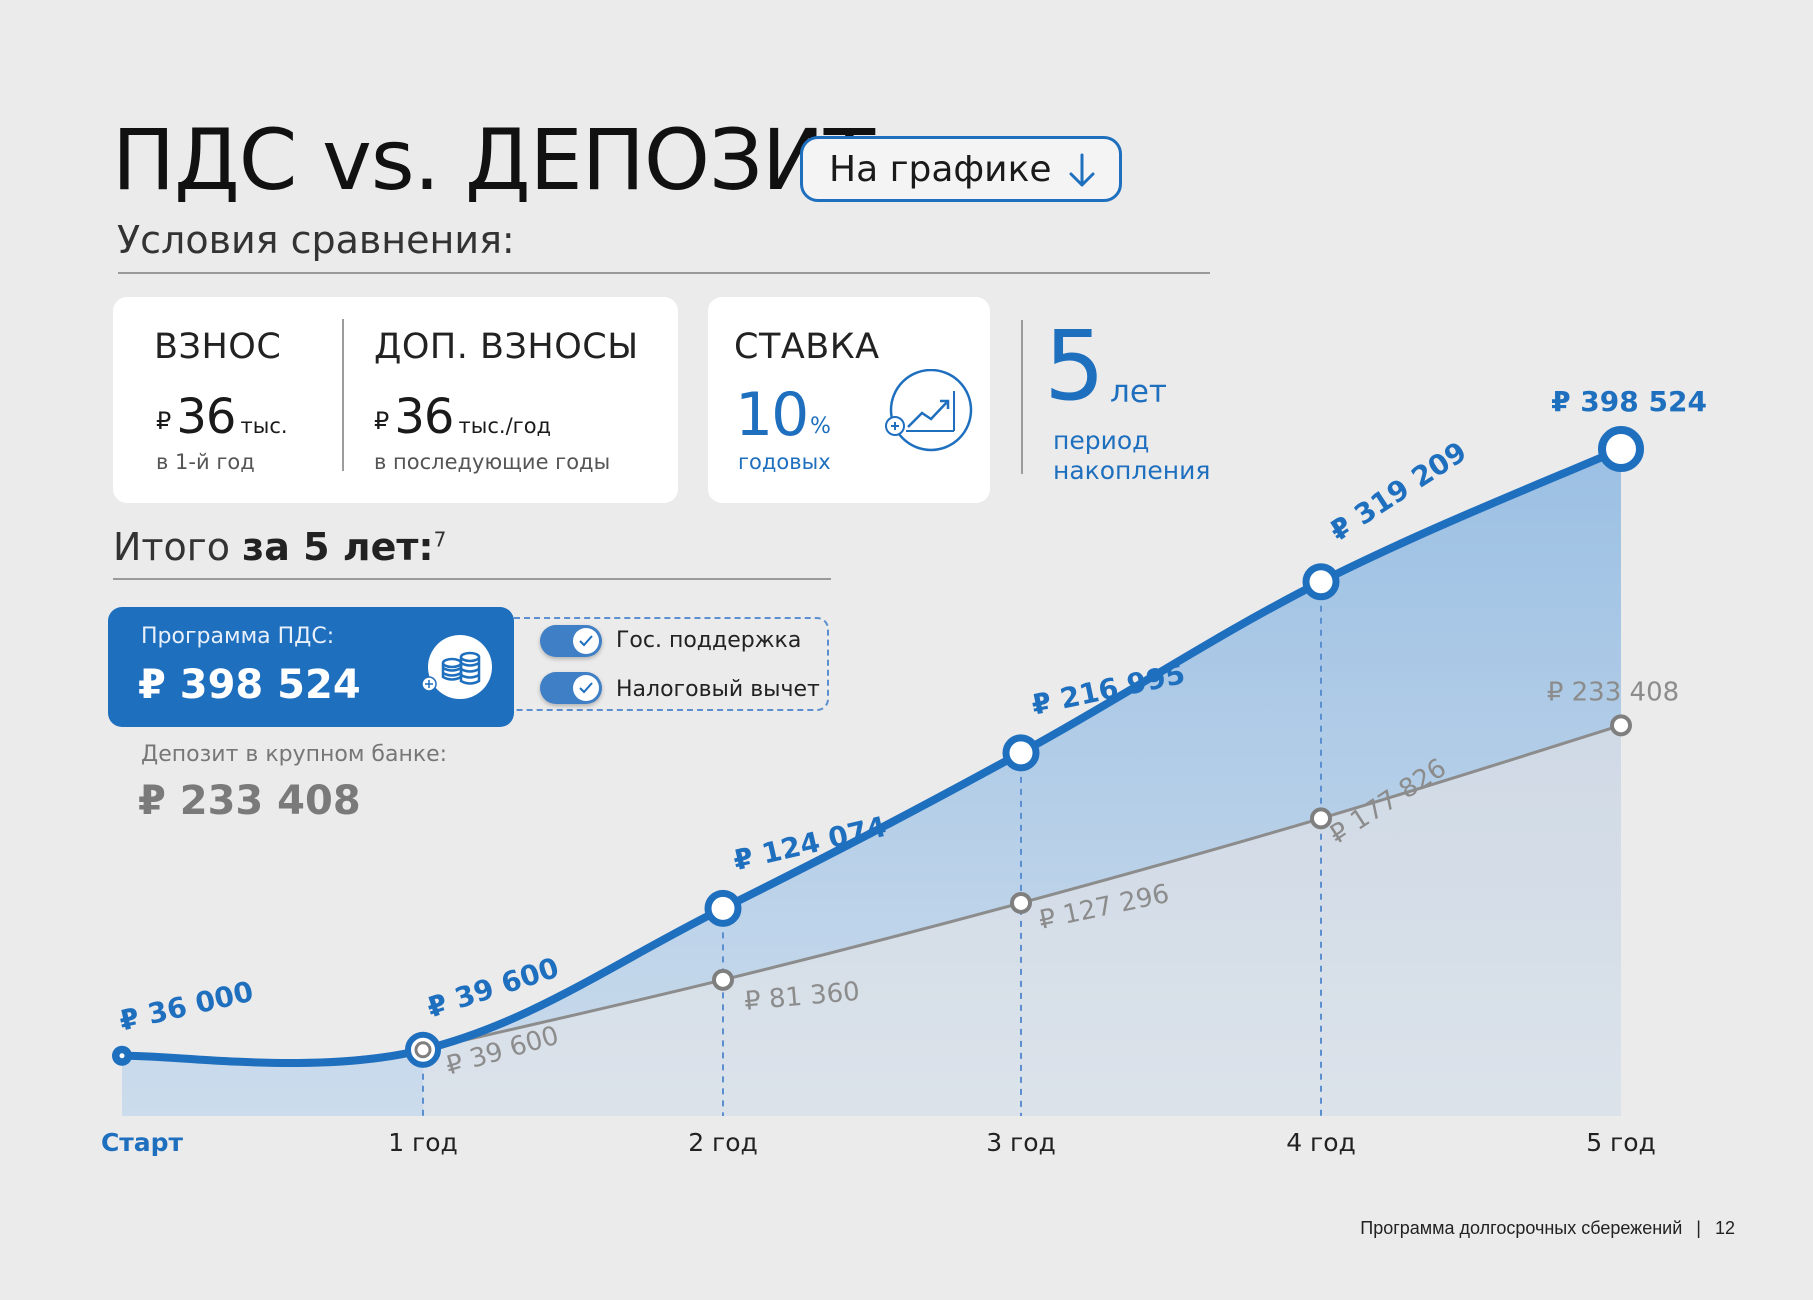  Describe the element at coordinates (671, 664) in the screenshot. I see `options-box` at that location.